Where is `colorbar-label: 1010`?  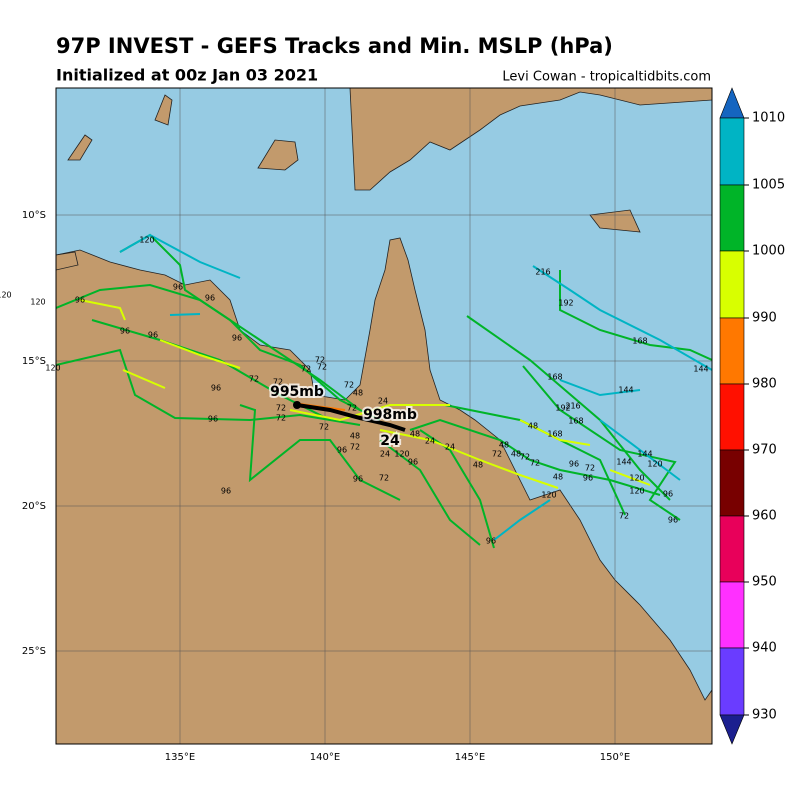
colorbar-label: 1010 is located at coordinates (768, 118).